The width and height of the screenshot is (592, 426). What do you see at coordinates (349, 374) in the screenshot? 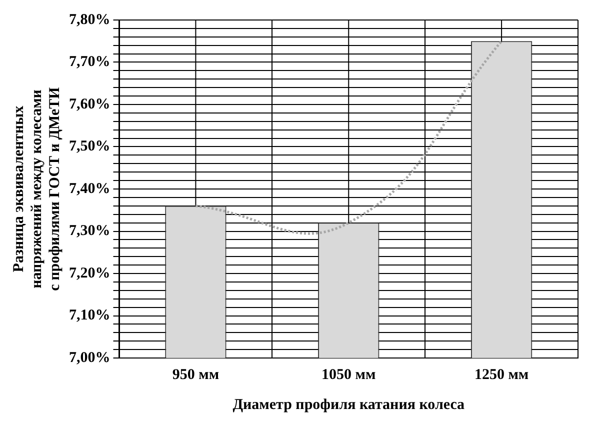
I see `x-tick-label: 1050 мм` at bounding box center [349, 374].